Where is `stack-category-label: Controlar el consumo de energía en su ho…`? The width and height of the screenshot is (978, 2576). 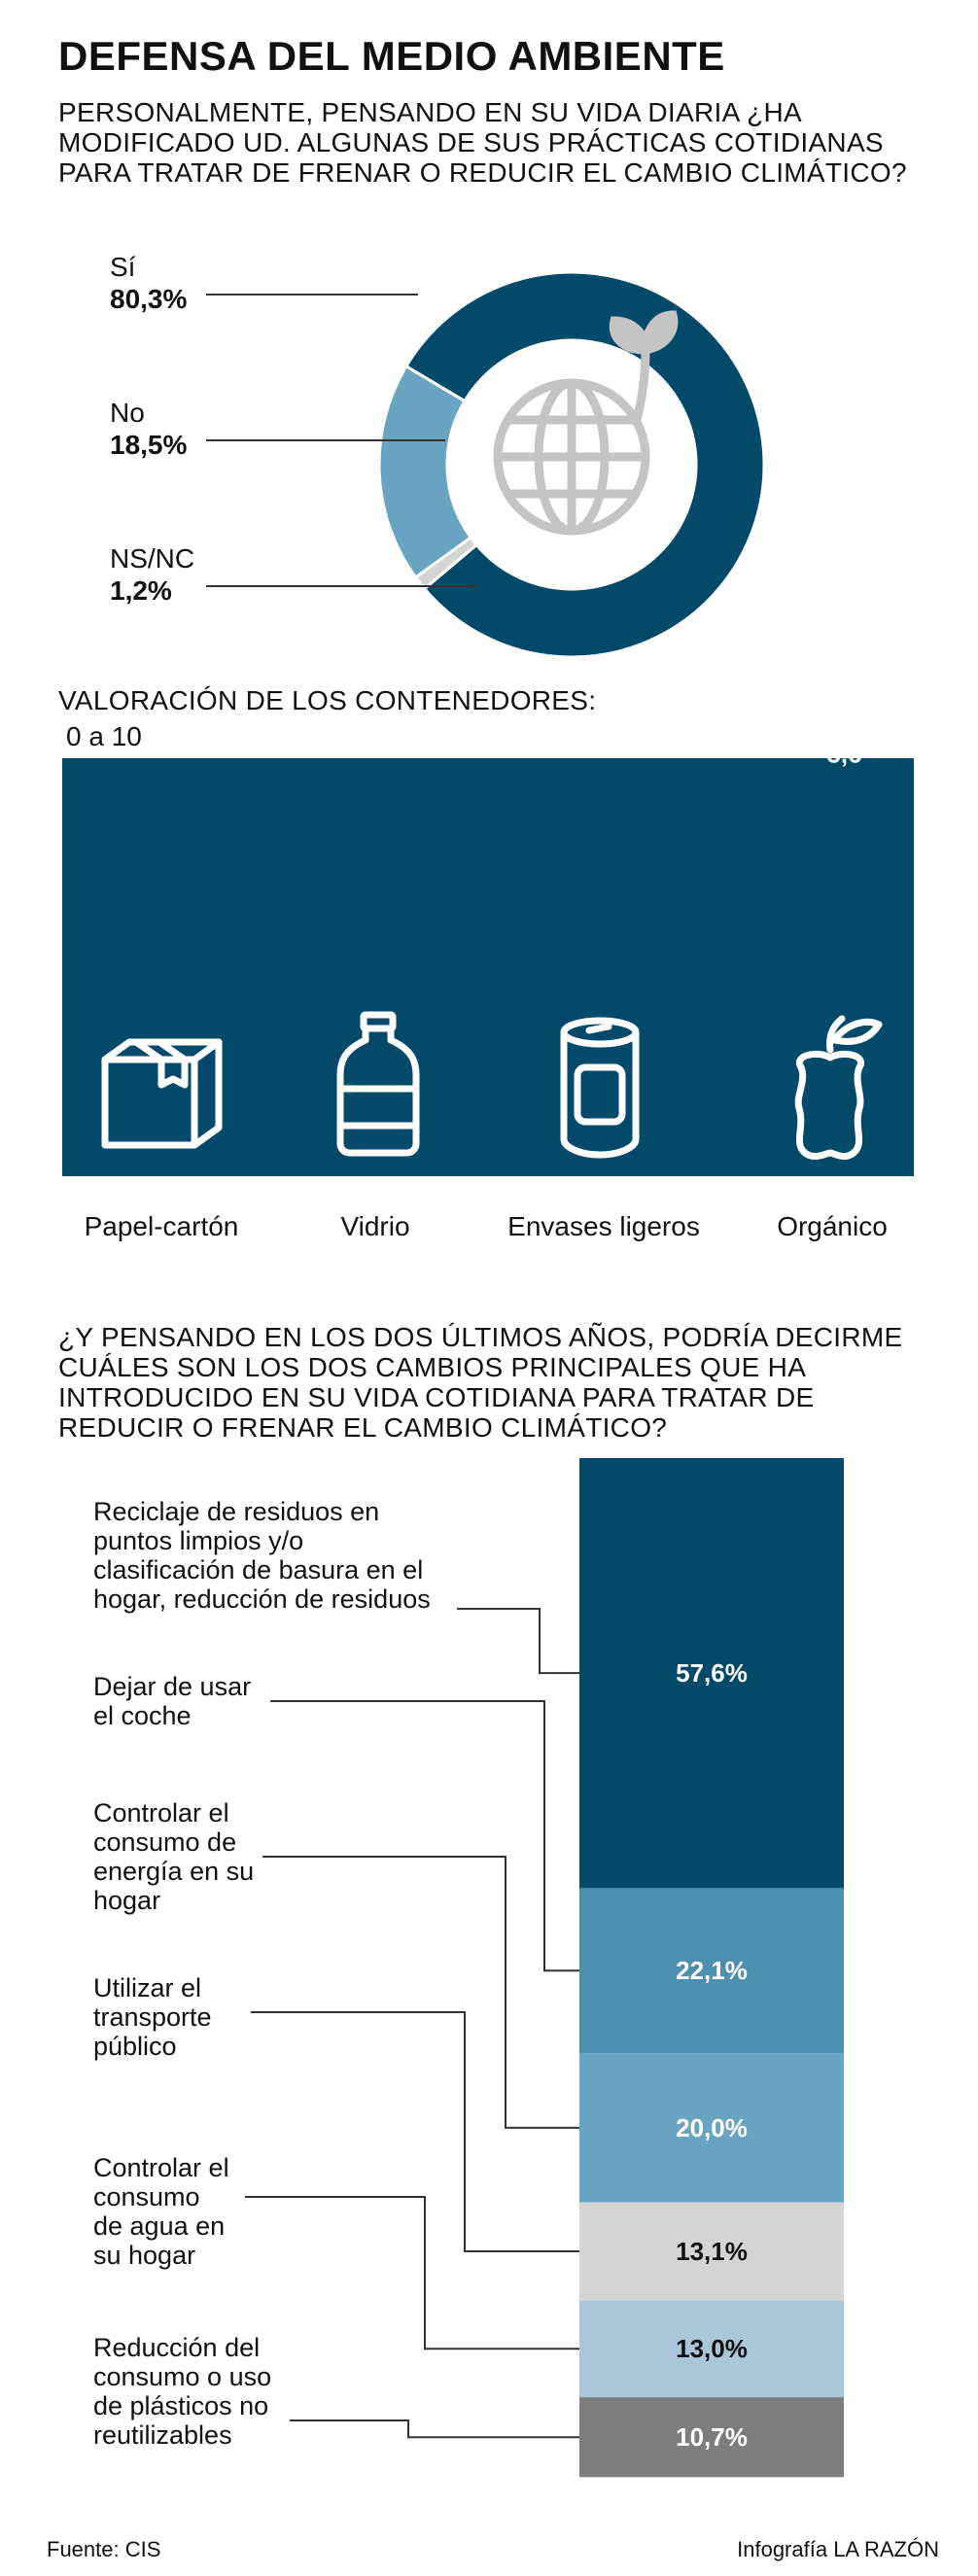 stack-category-label: Controlar el consumo de energía en su ho… is located at coordinates (174, 1856).